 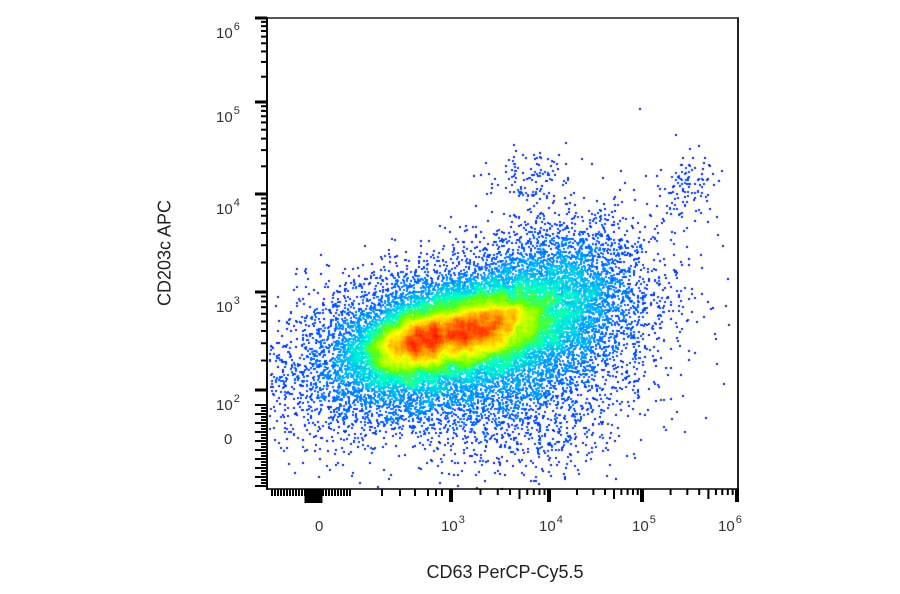 What do you see at coordinates (551, 524) in the screenshot?
I see `x-tick-label: 10⁴` at bounding box center [551, 524].